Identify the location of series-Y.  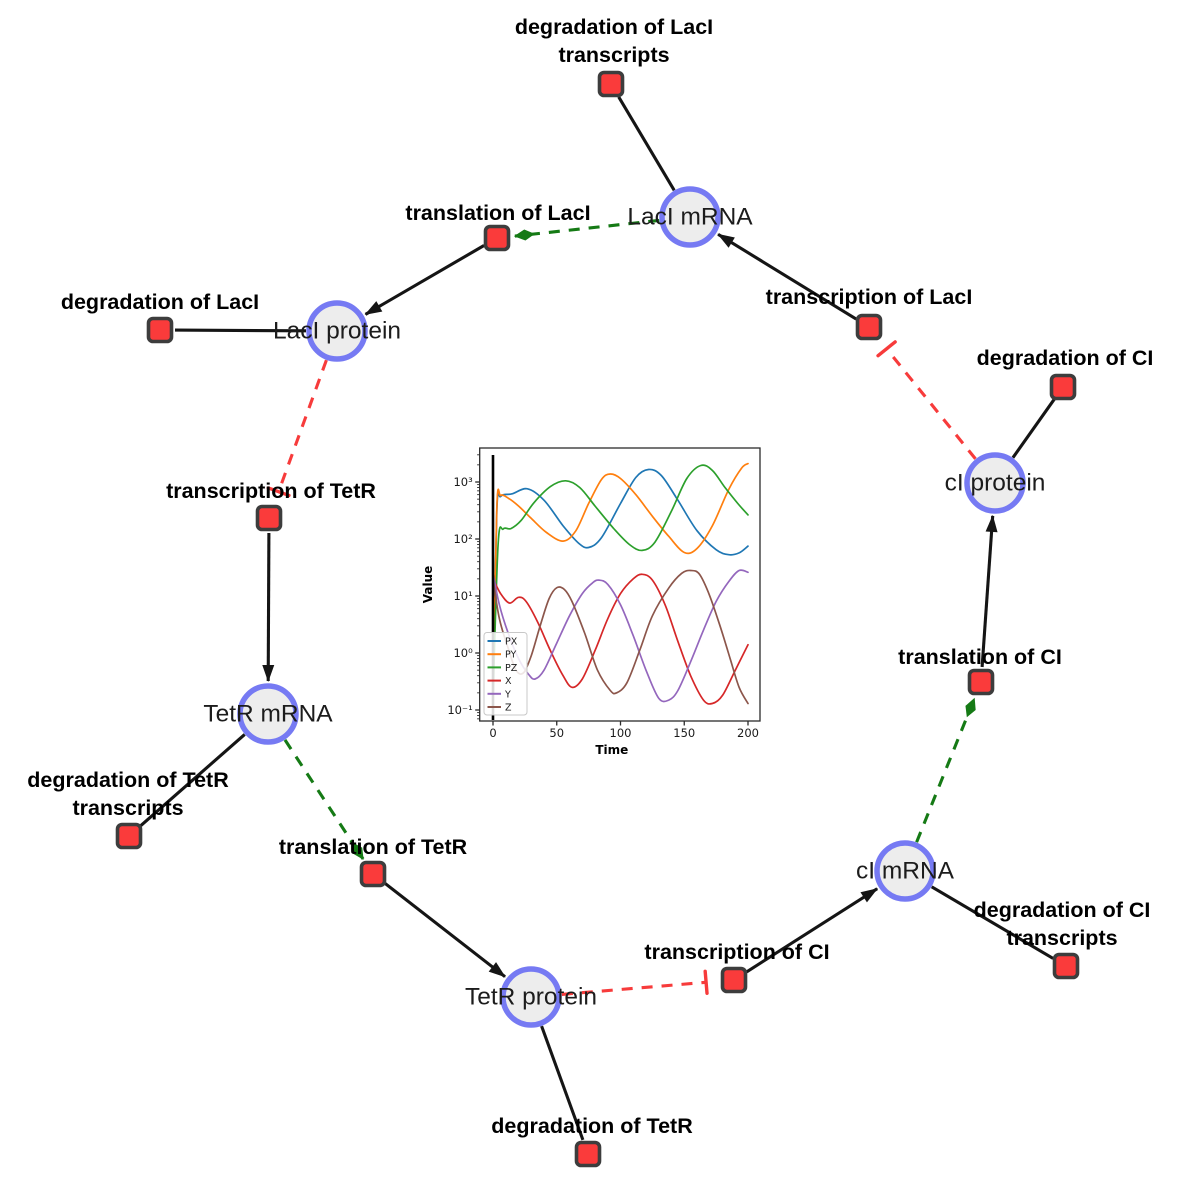
(620, 636).